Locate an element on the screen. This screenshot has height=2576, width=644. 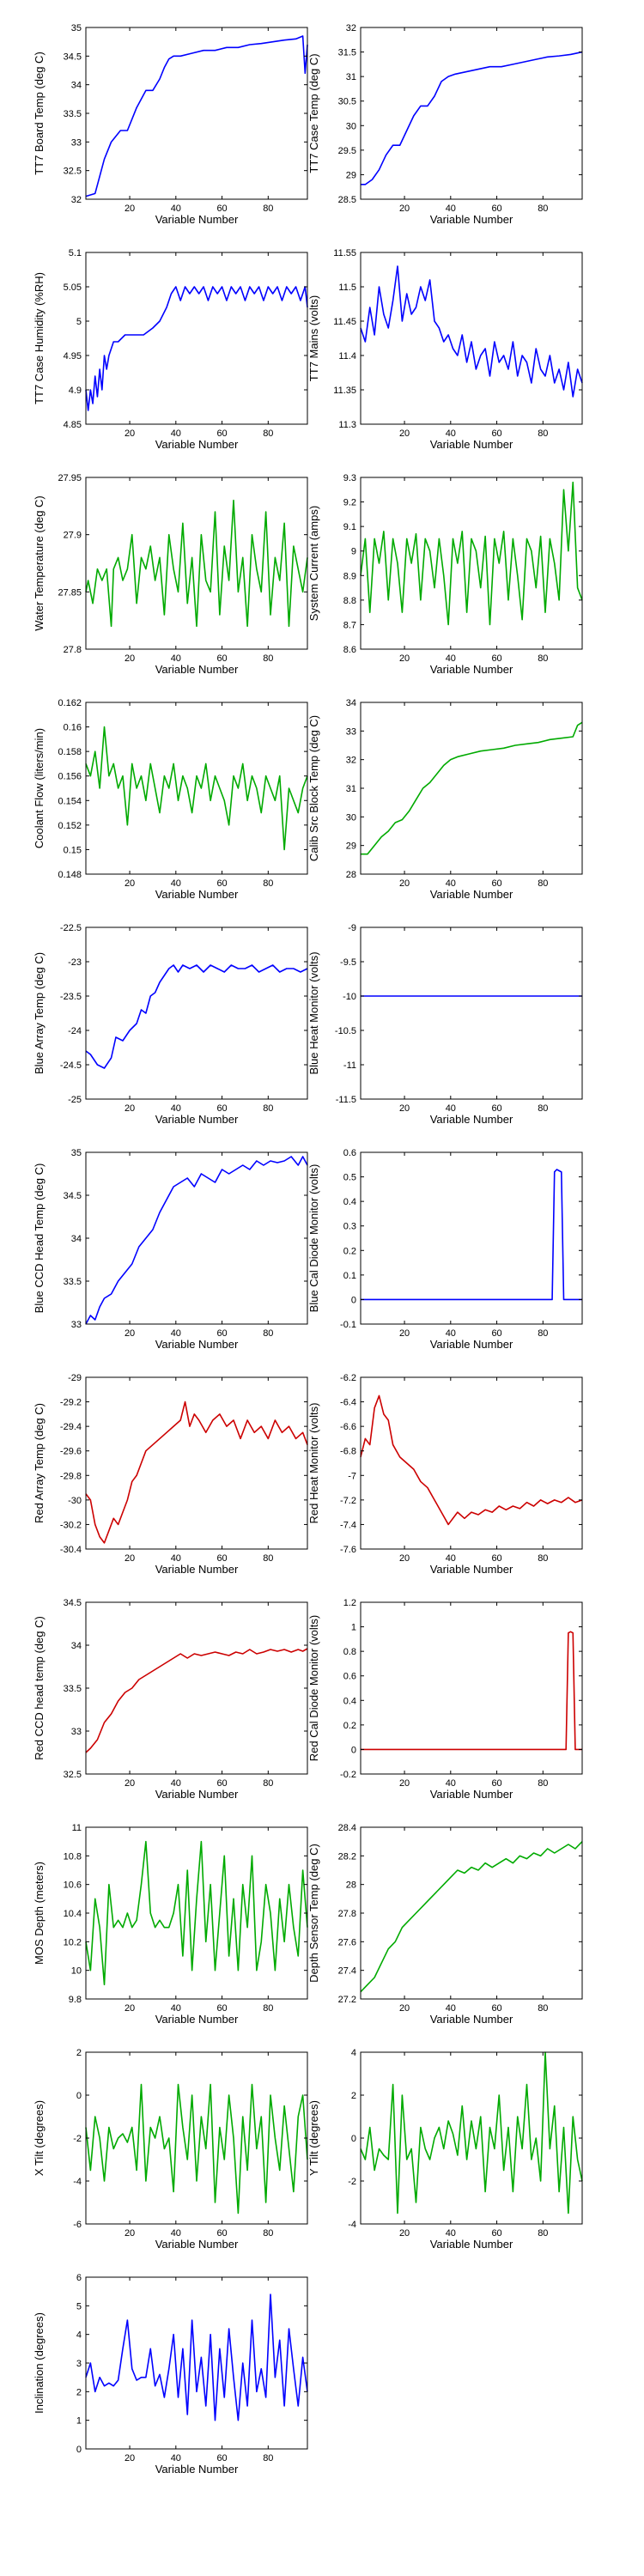
y-tick-label: 27.6 is located at coordinates (347, 1942).